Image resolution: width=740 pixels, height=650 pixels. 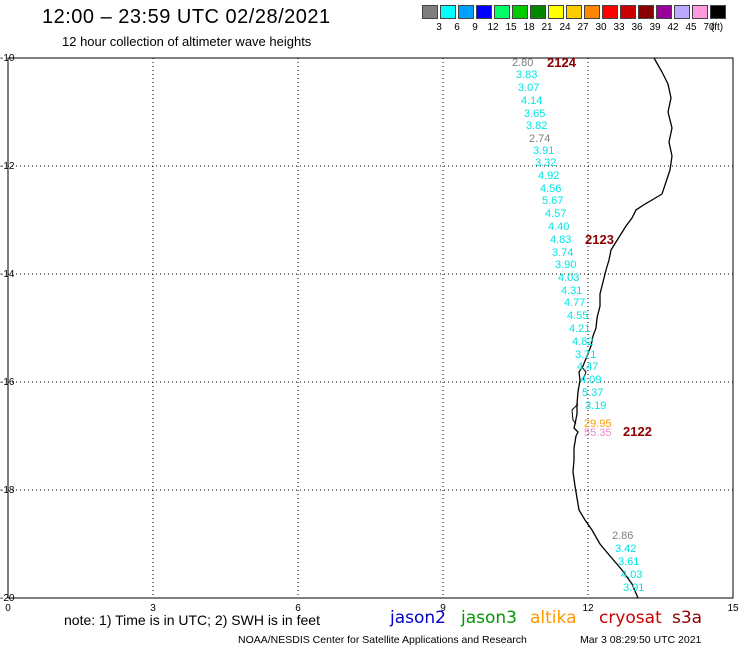 I want to click on wave-height-label: 4.31, so click(x=571, y=291).